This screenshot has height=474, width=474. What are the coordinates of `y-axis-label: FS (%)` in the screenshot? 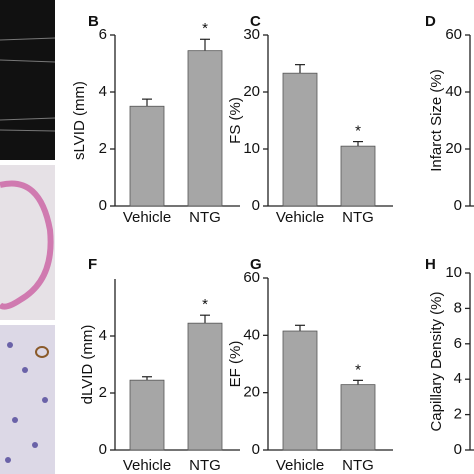 It's located at (235, 120).